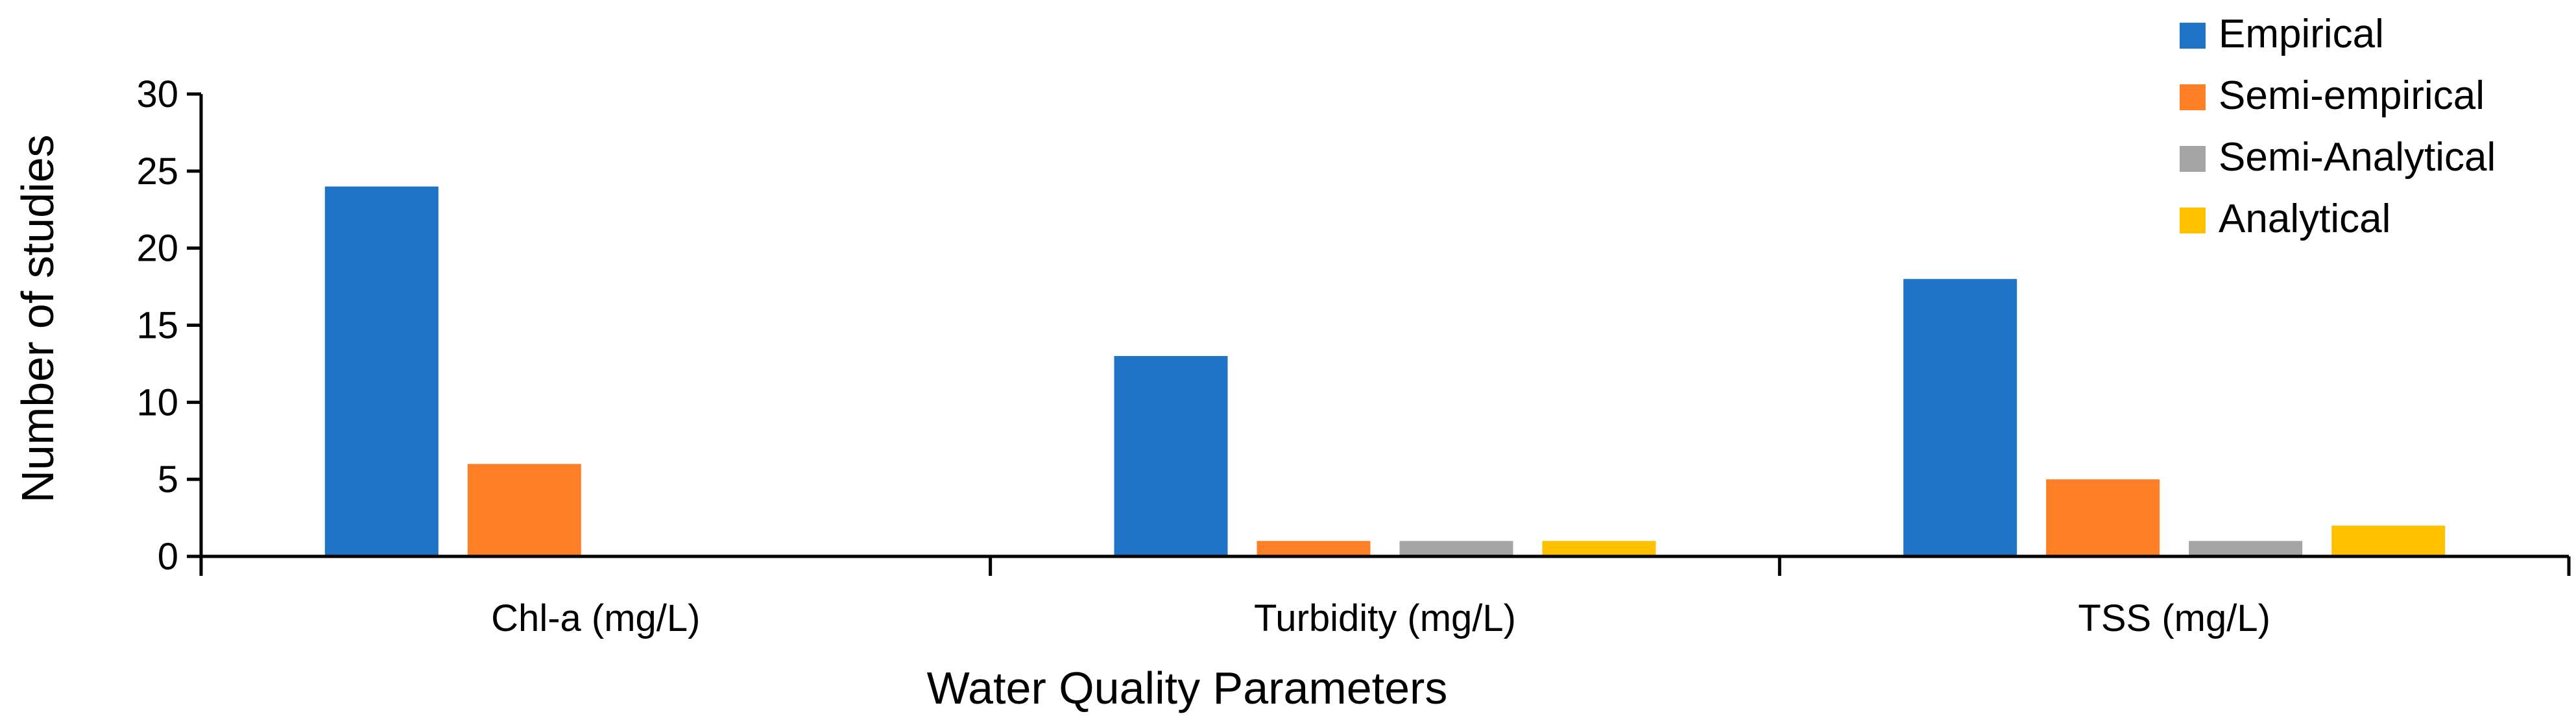  What do you see at coordinates (1385, 618) in the screenshot?
I see `x-tick-label: Turbidity (mg/L)` at bounding box center [1385, 618].